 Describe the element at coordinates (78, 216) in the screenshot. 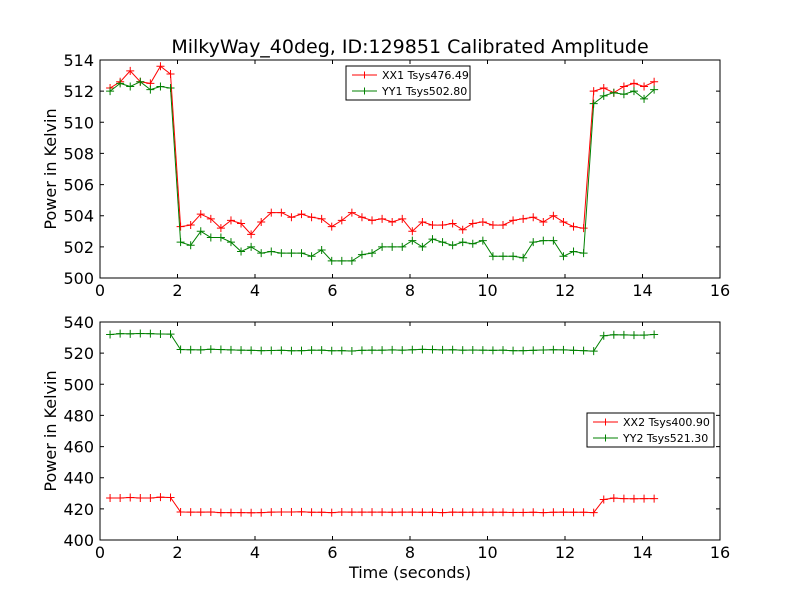

I see `y-tick-label: 504` at that location.